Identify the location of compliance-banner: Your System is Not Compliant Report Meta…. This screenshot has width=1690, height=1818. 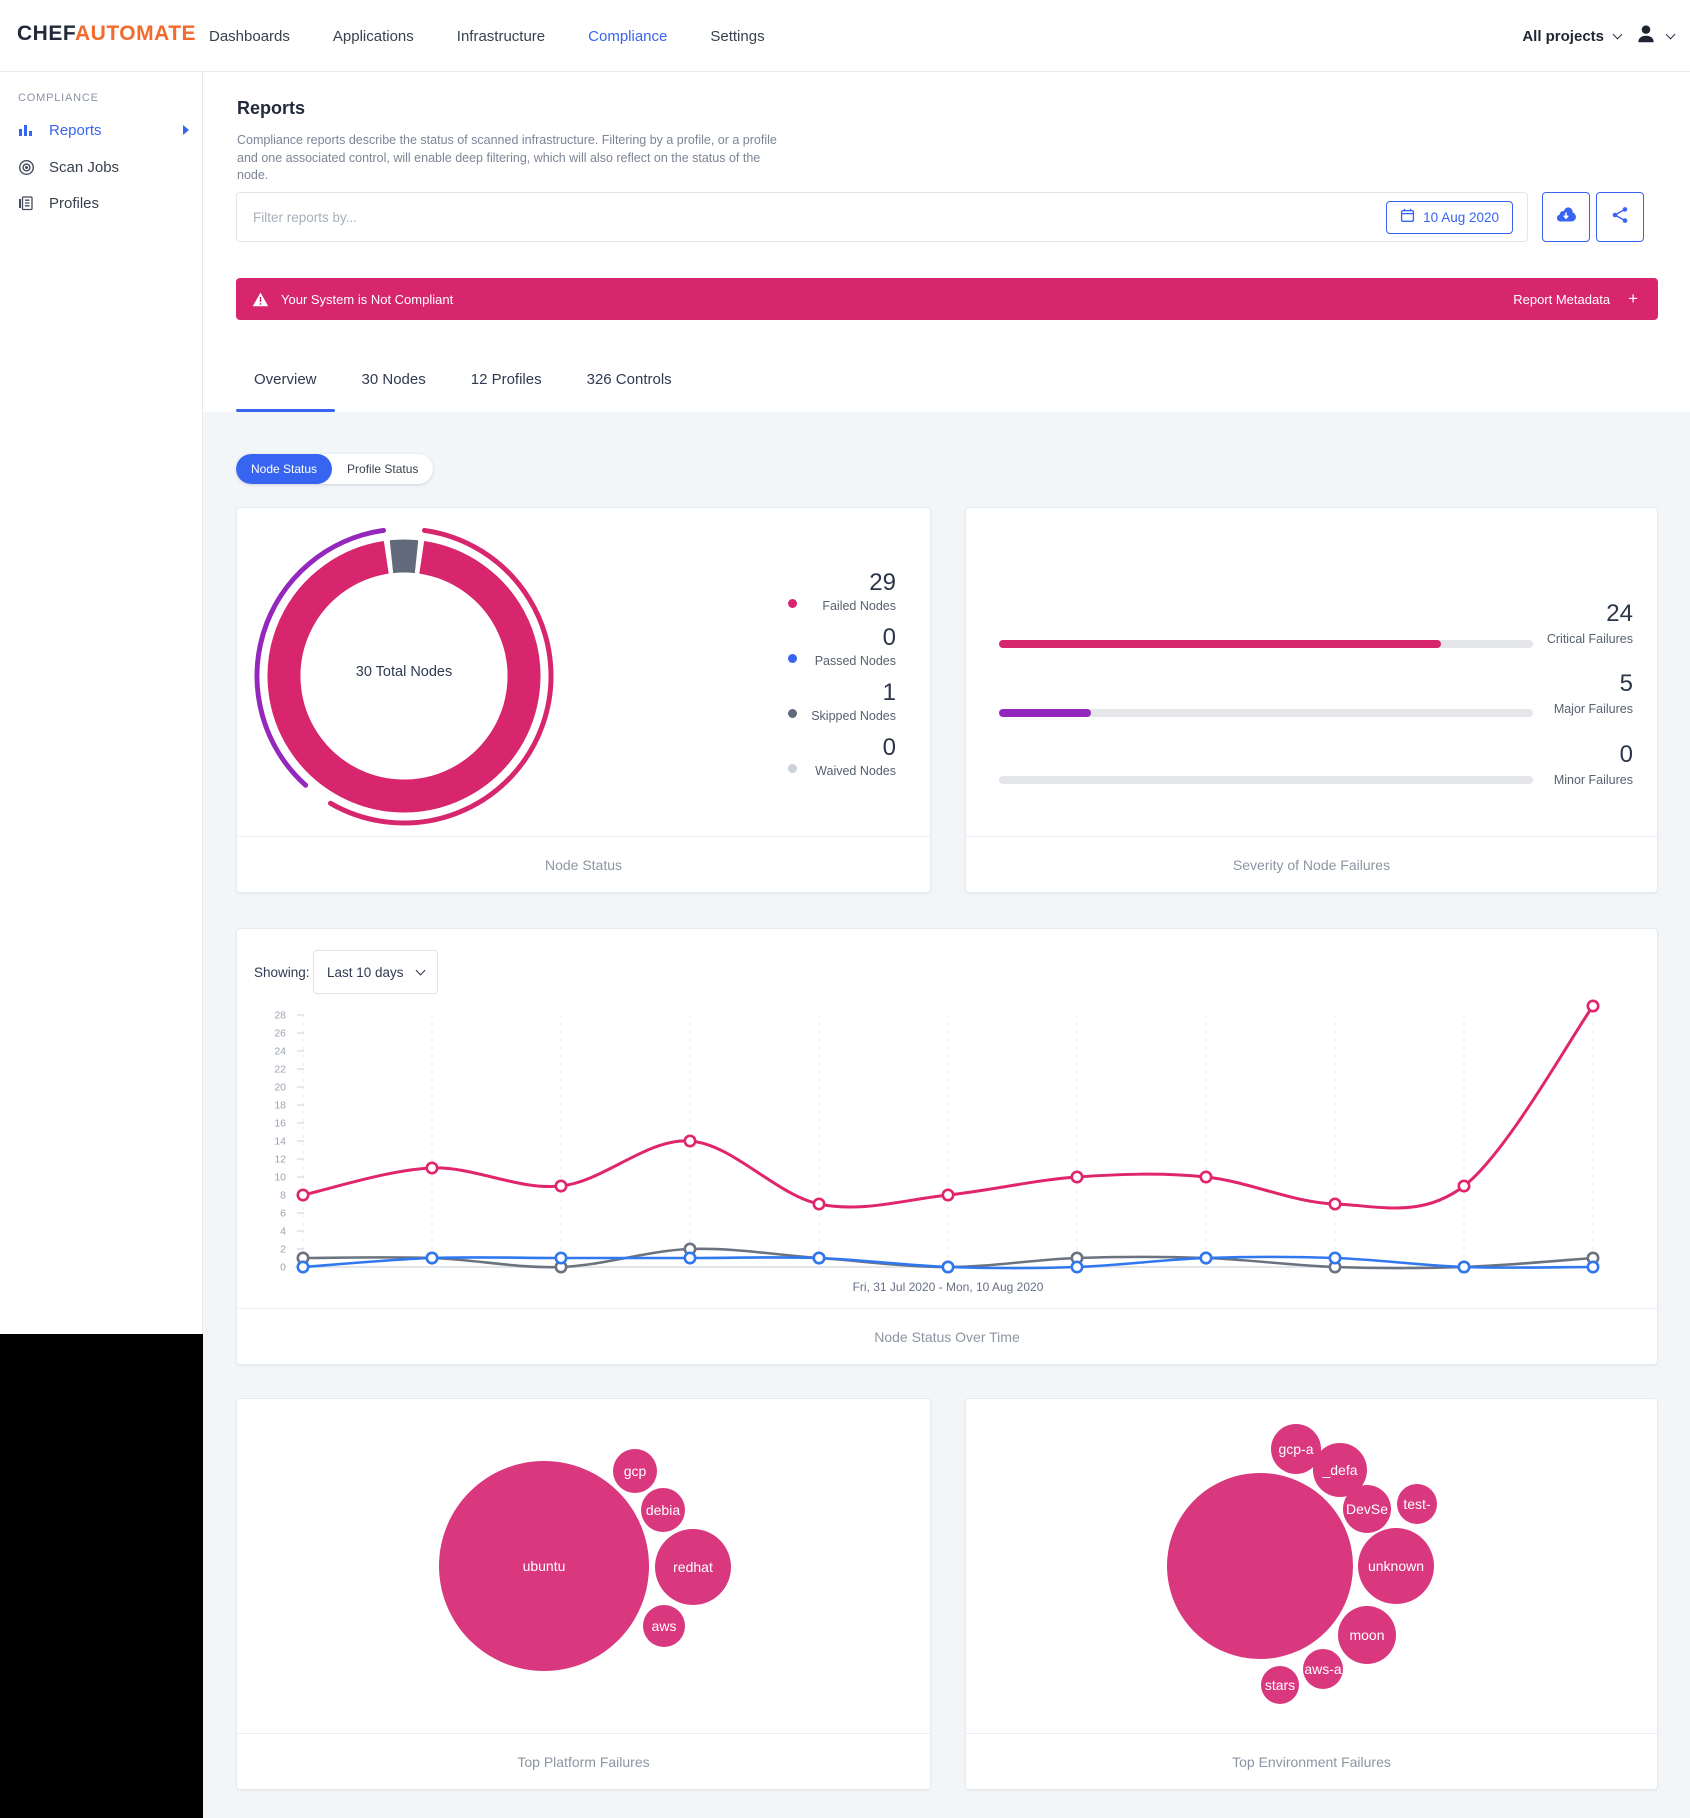
(947, 299).